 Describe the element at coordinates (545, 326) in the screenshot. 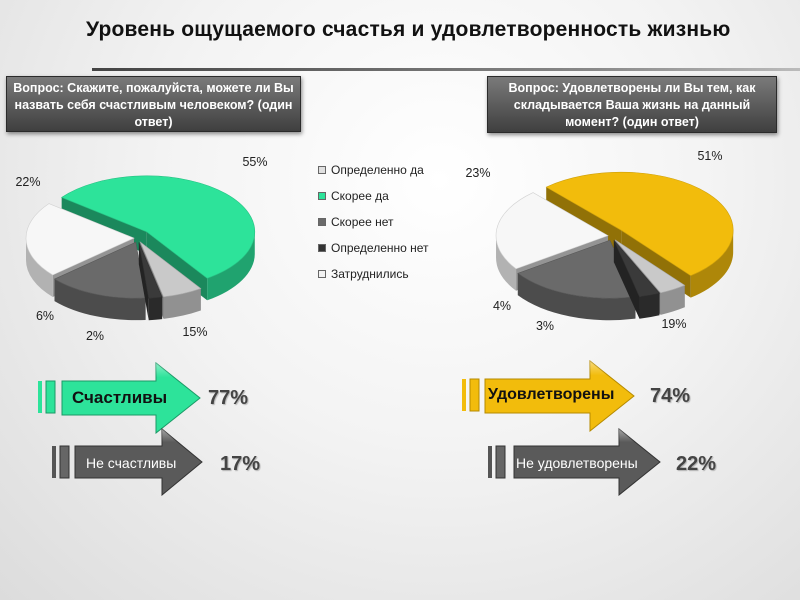

I see `data-label-definitely-no: 3%` at that location.